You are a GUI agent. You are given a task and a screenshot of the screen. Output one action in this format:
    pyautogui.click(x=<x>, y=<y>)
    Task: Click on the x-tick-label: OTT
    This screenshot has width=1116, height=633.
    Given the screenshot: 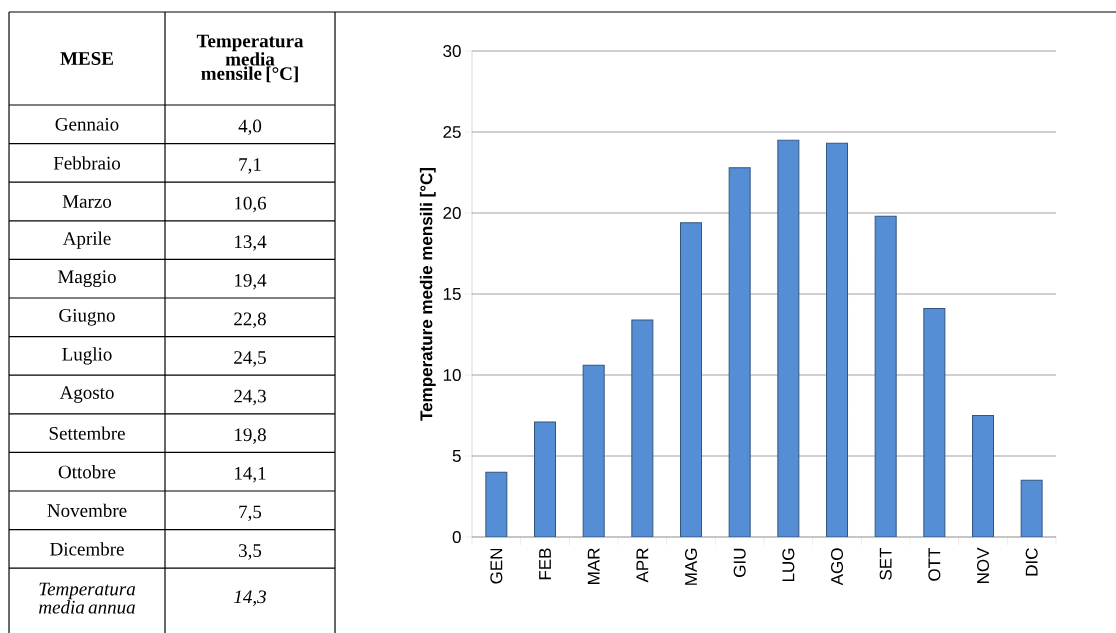 What is the action you would take?
    pyautogui.click(x=934, y=564)
    